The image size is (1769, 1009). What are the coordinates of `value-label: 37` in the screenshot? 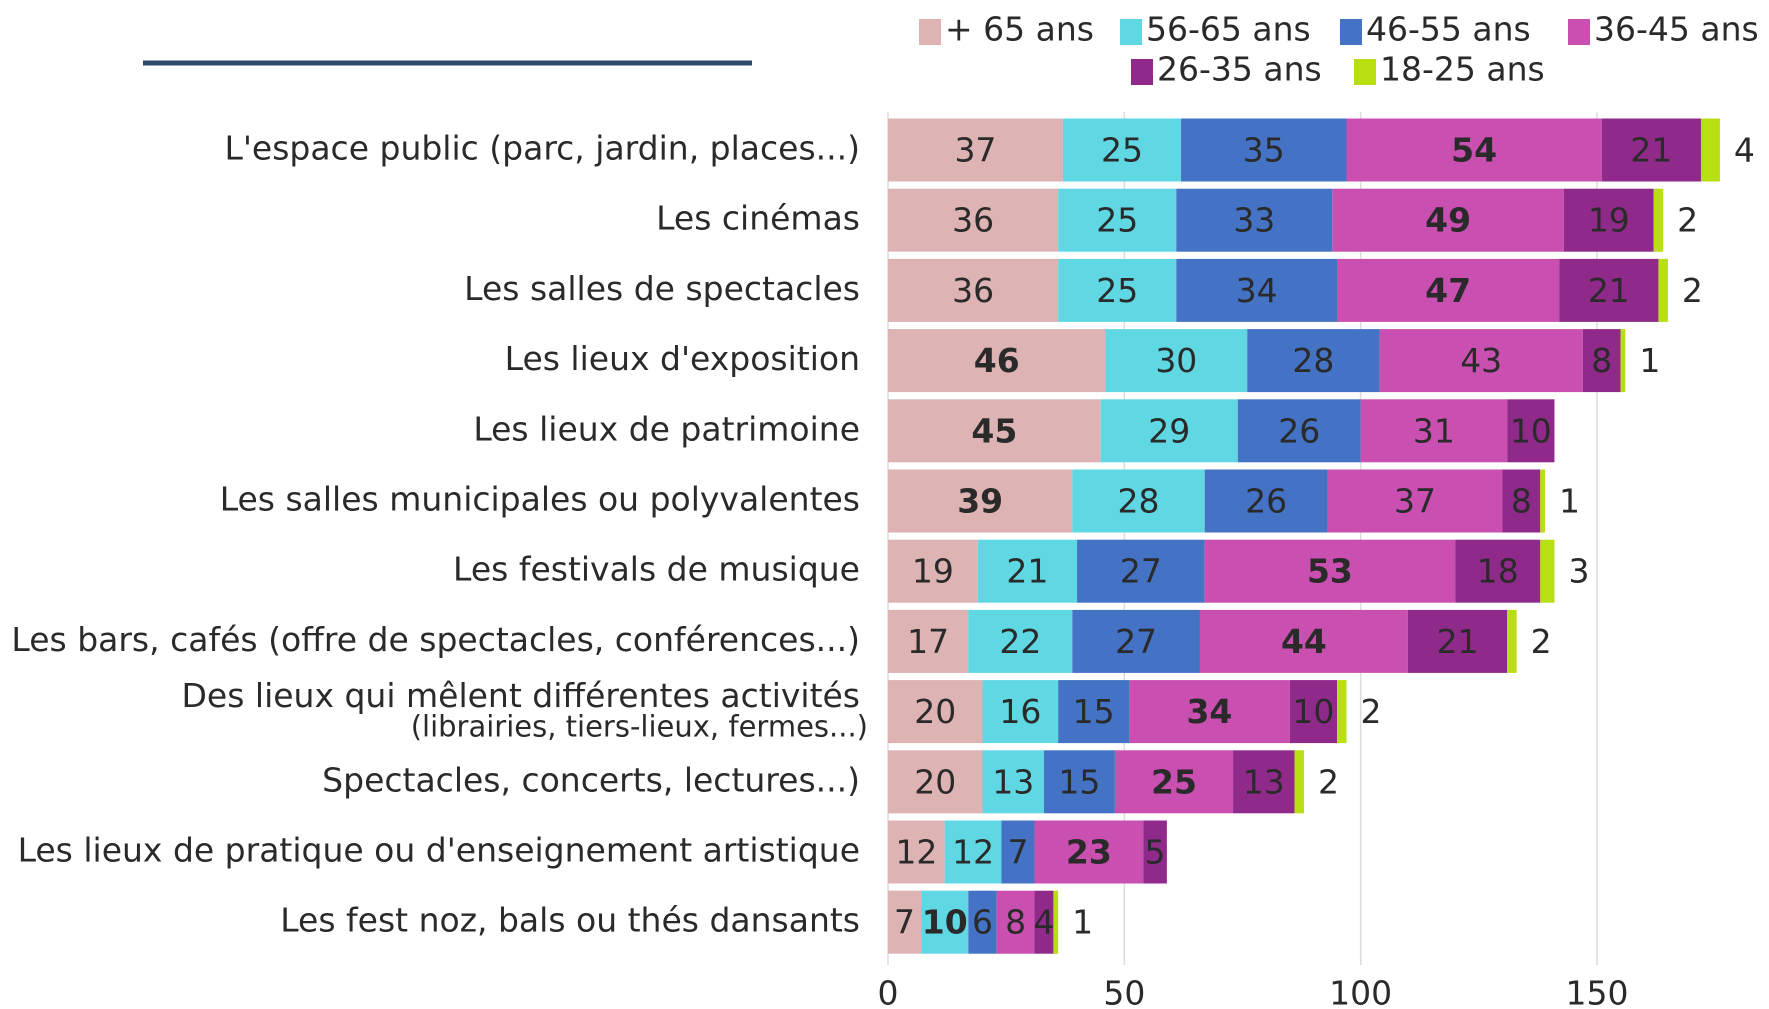 It's located at (1415, 501).